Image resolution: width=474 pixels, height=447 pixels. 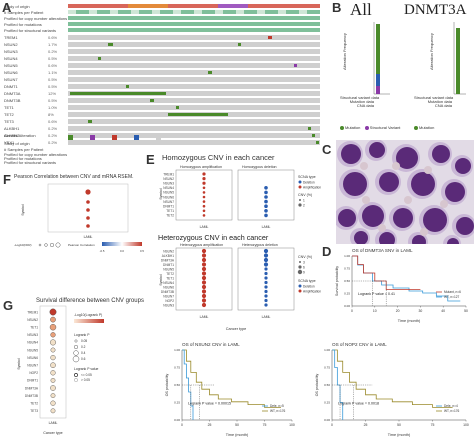 What do you see at coordinates (170, 278) in the screenshot?
I see `het-gene-label: TET1` at bounding box center [170, 278].